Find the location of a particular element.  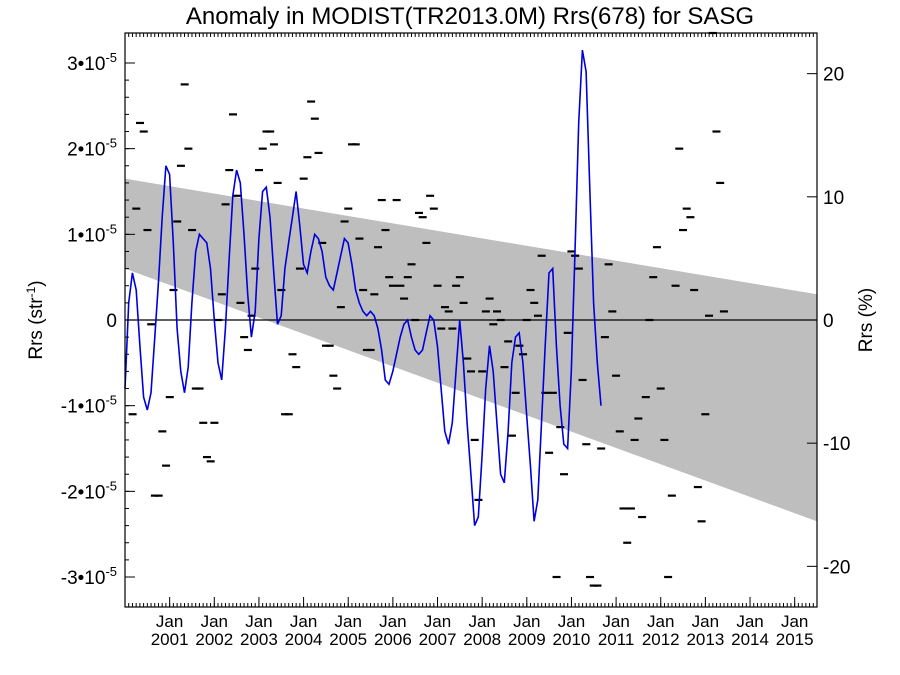

x-tick-year: 2012 is located at coordinates (661, 639).